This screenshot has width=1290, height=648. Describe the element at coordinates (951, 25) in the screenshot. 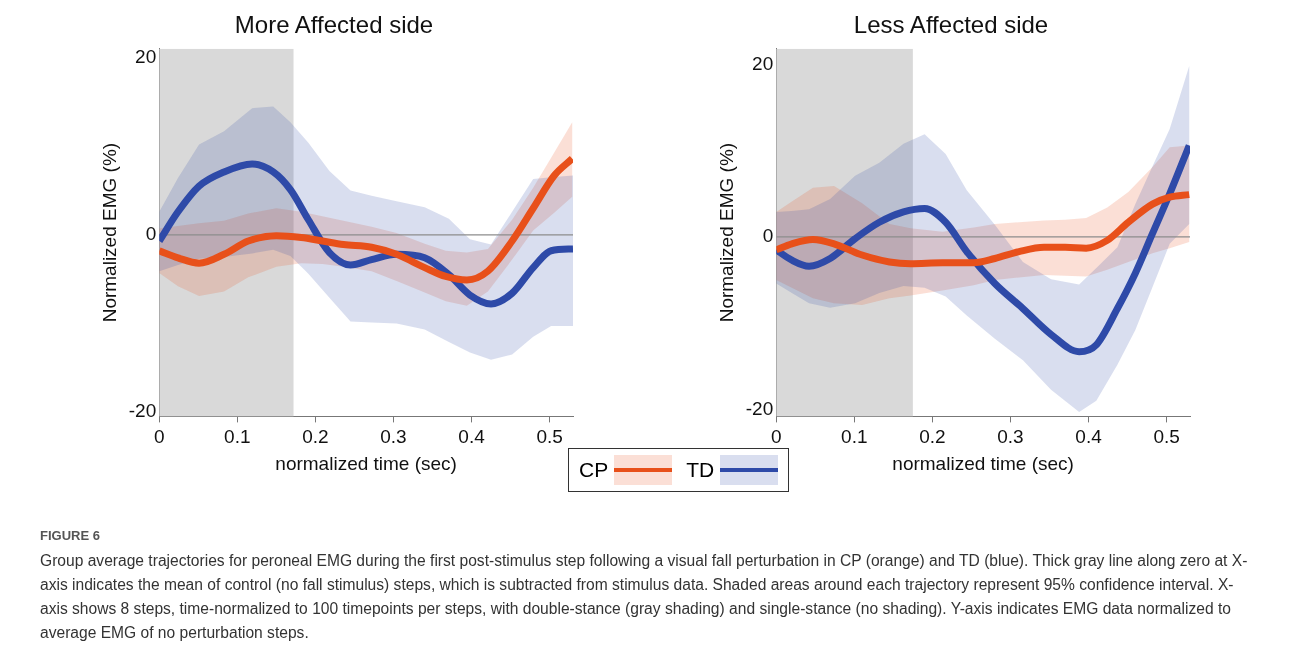

I see `chart-title: Less Affected side` at that location.